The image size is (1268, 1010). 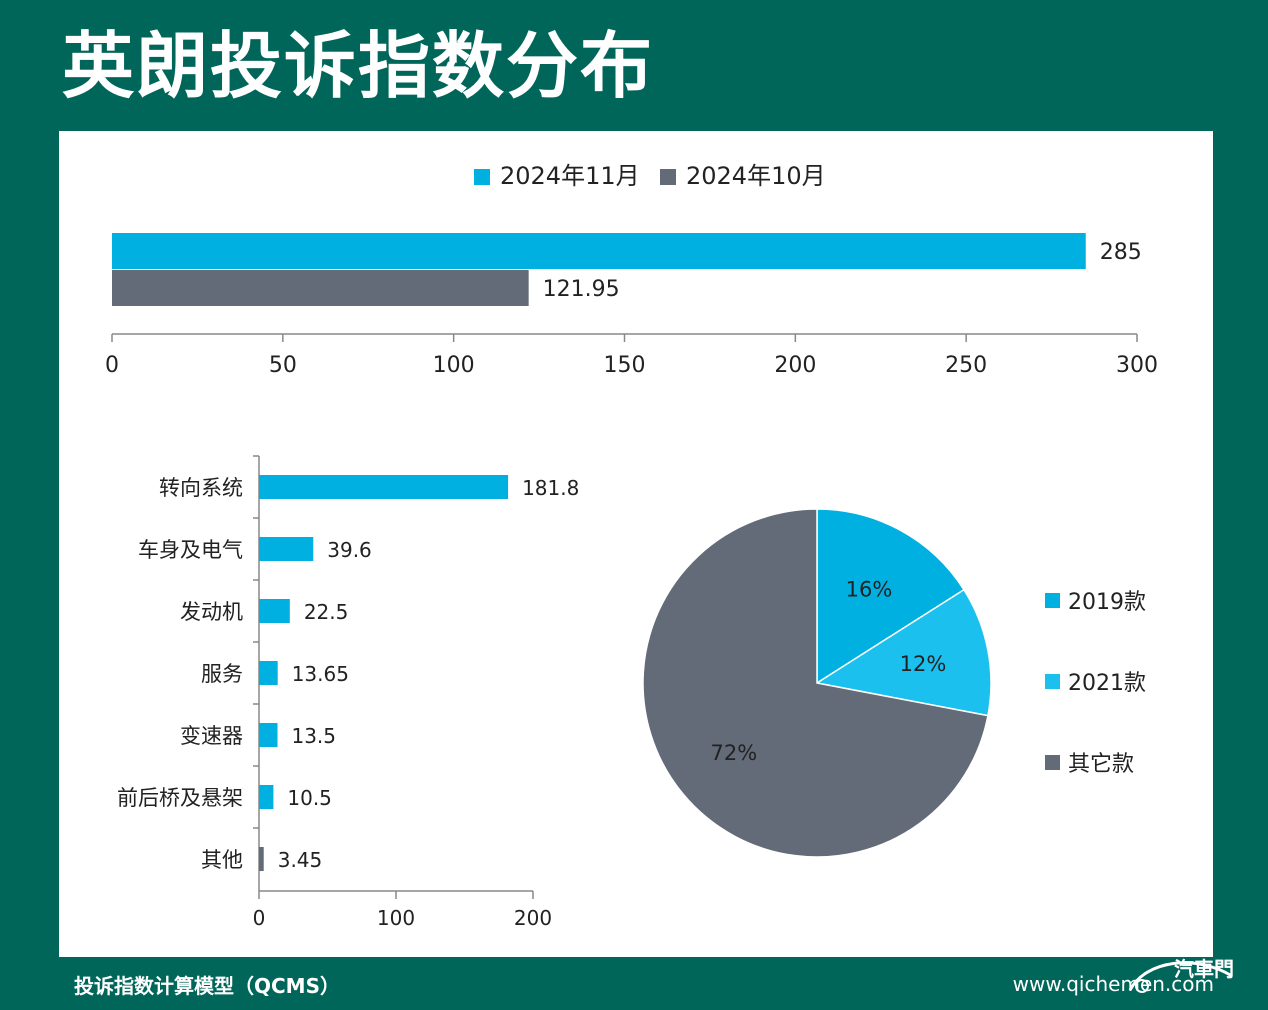 I want to click on x-tick-label-6: 300, so click(x=1137, y=365).